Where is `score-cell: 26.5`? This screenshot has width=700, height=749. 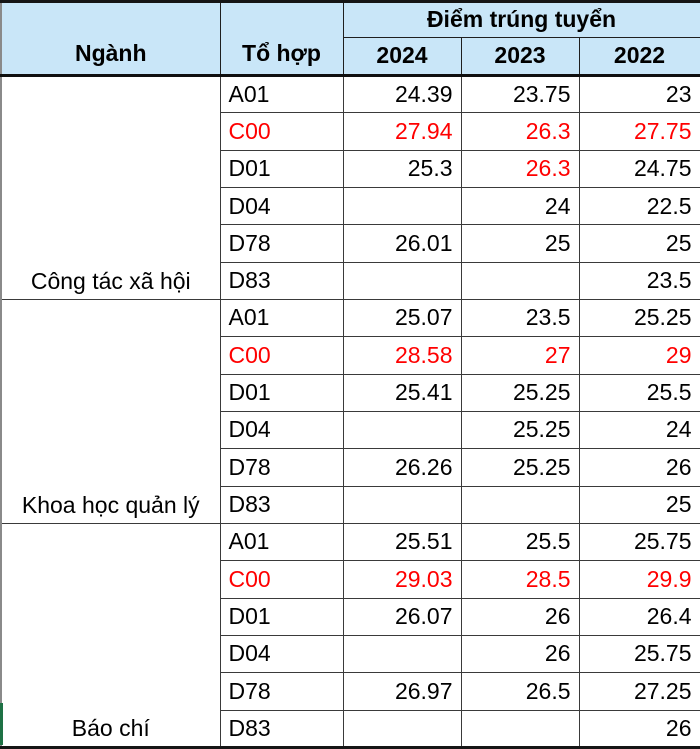 score-cell: 26.5 is located at coordinates (520, 691).